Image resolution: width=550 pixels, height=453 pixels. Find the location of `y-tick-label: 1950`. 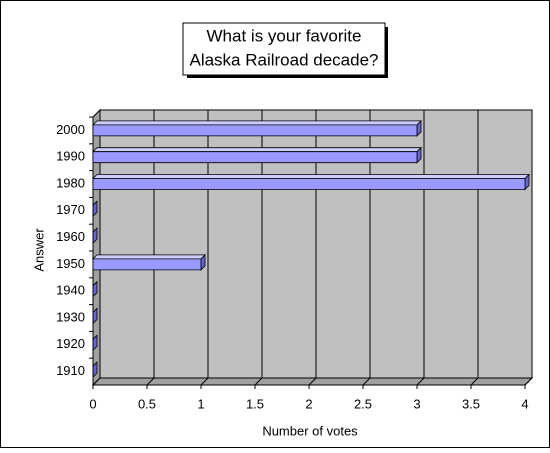

y-tick-label: 1950 is located at coordinates (70, 263).